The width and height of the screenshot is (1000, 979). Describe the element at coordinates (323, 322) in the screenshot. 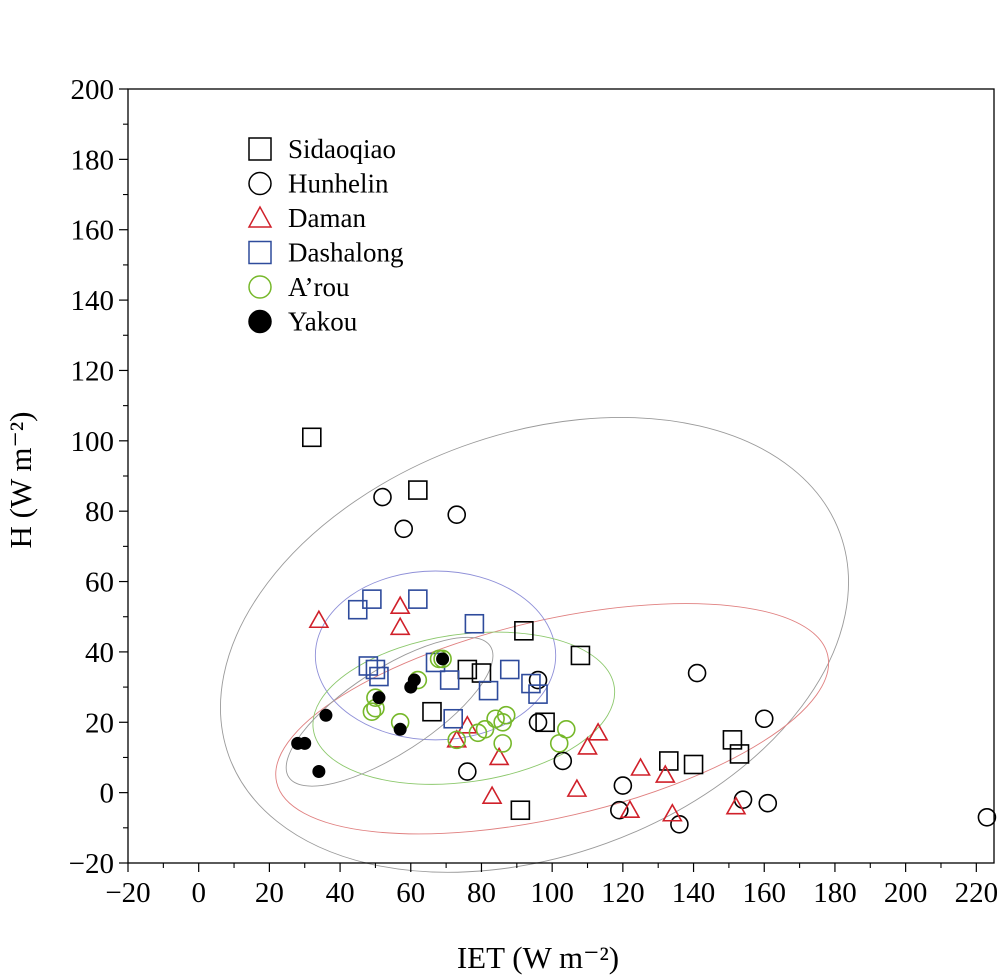

I see `legend-label-yakou: Yakou` at that location.